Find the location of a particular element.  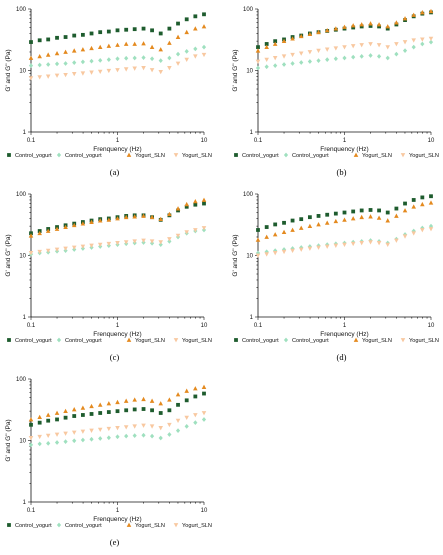

x-tick-label: 1 is located at coordinates (345, 141).